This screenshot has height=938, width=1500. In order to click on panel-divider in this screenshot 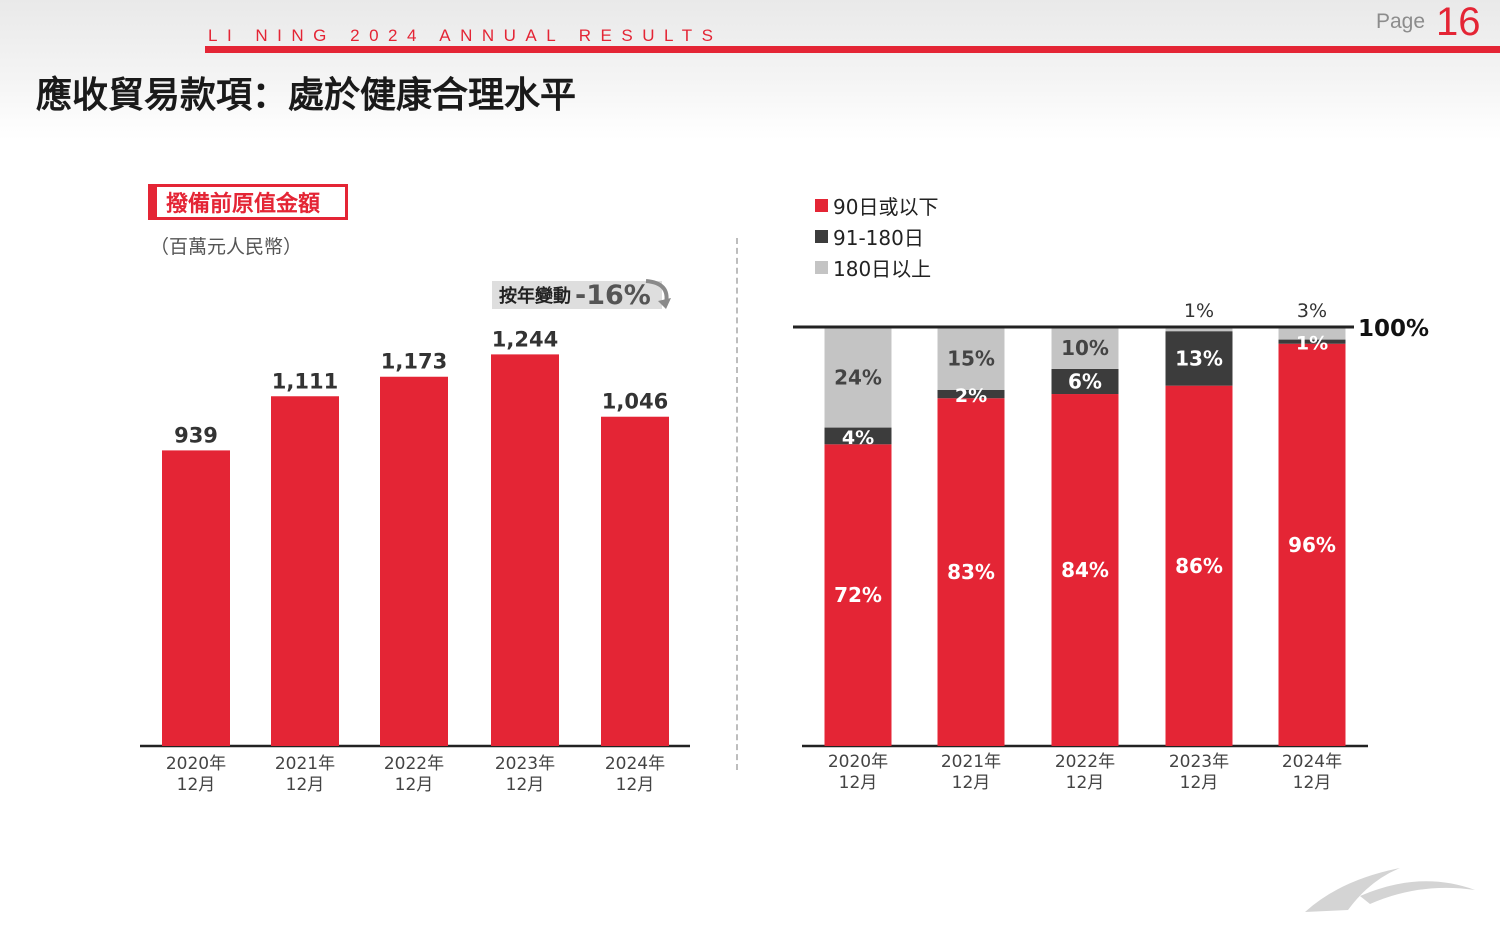, I will do `click(737, 504)`.